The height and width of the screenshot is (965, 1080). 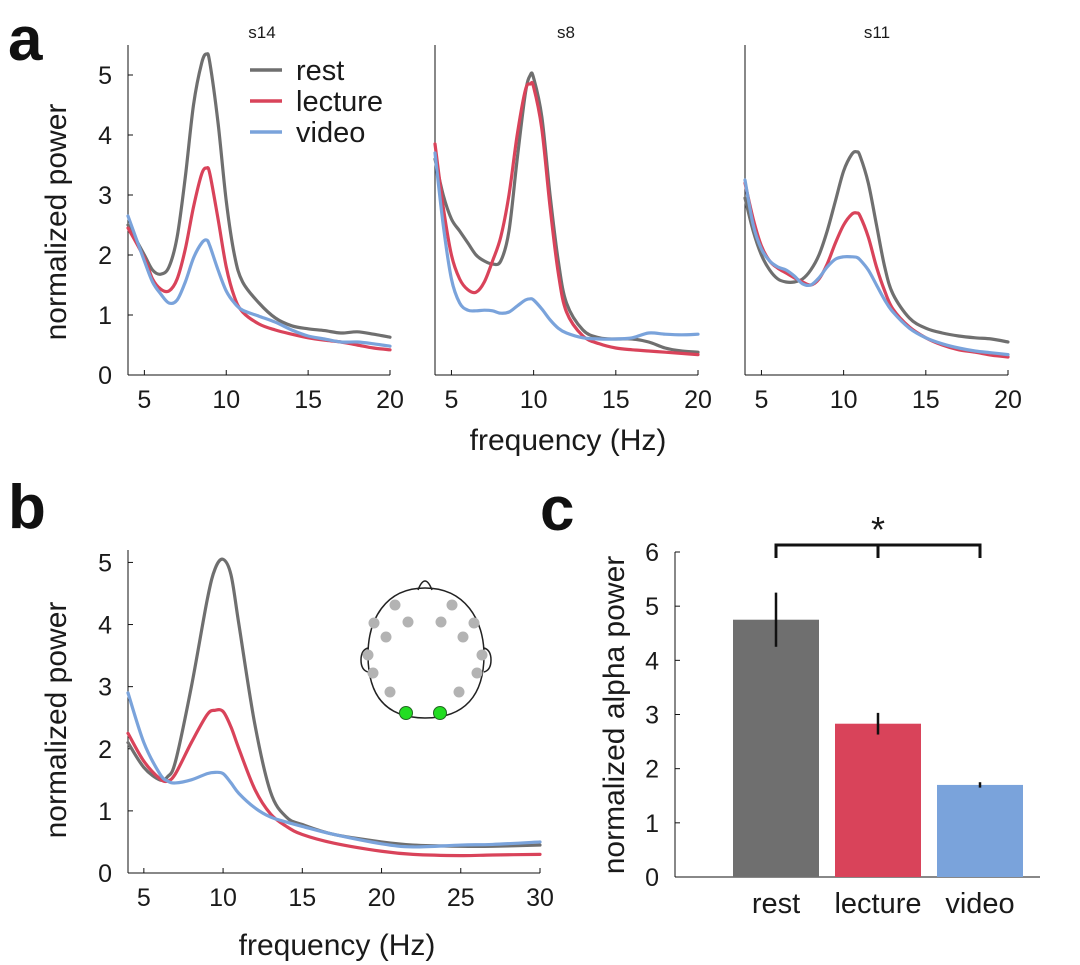 I want to click on panel-letter-c: c, so click(x=557, y=509).